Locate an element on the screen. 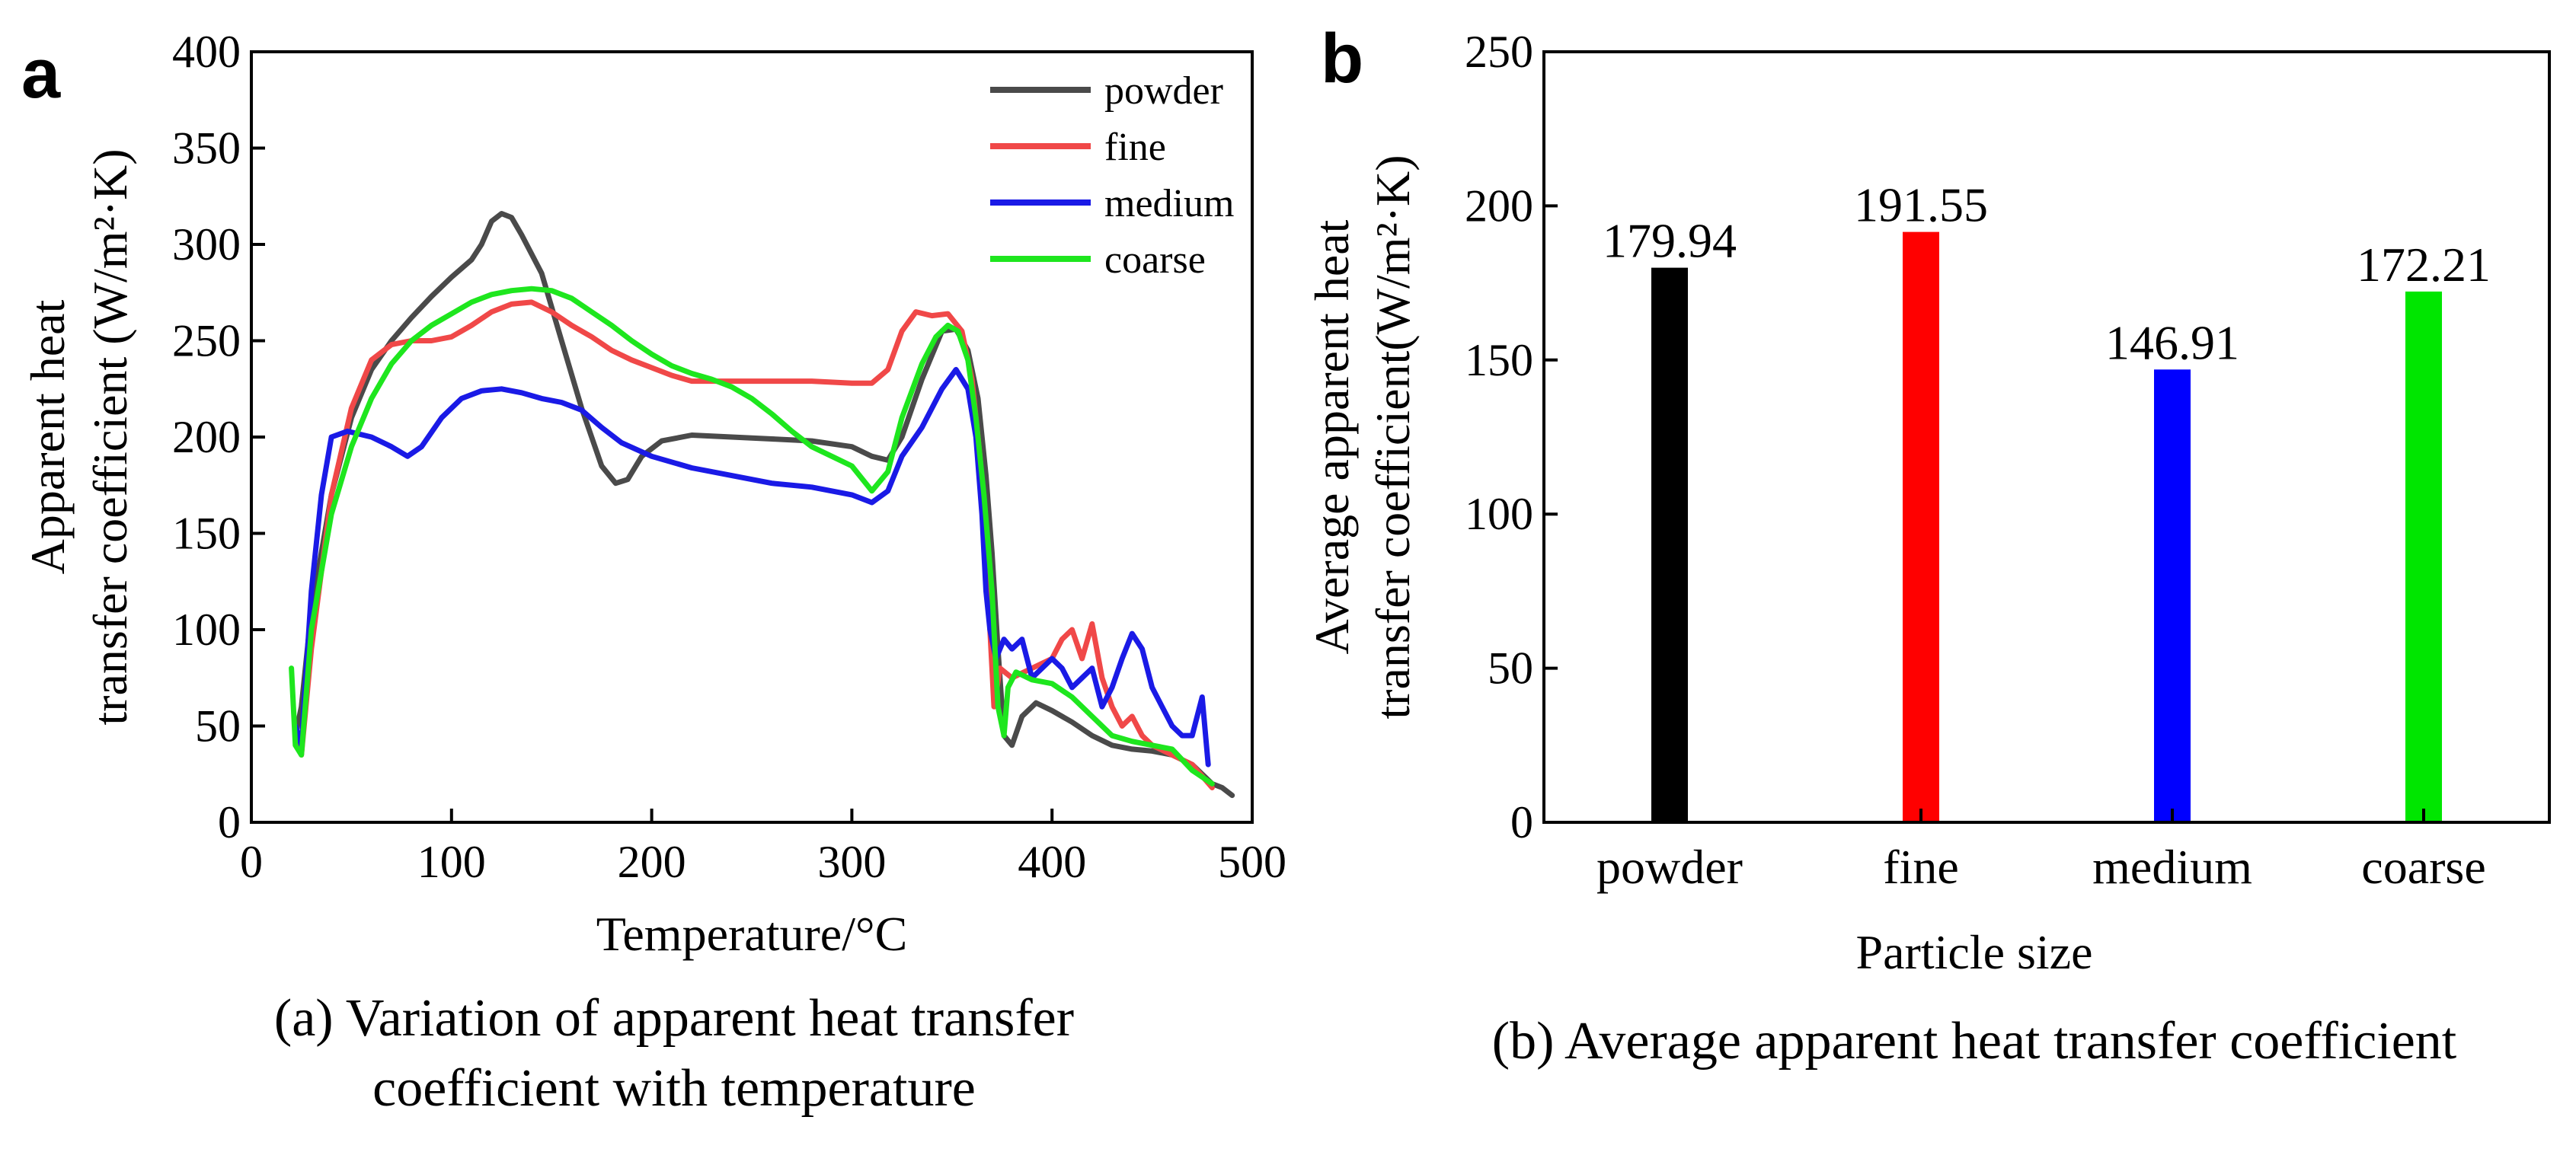  y-axis-label-b-line1: Average apparent heat is located at coordinates (1332, 436).